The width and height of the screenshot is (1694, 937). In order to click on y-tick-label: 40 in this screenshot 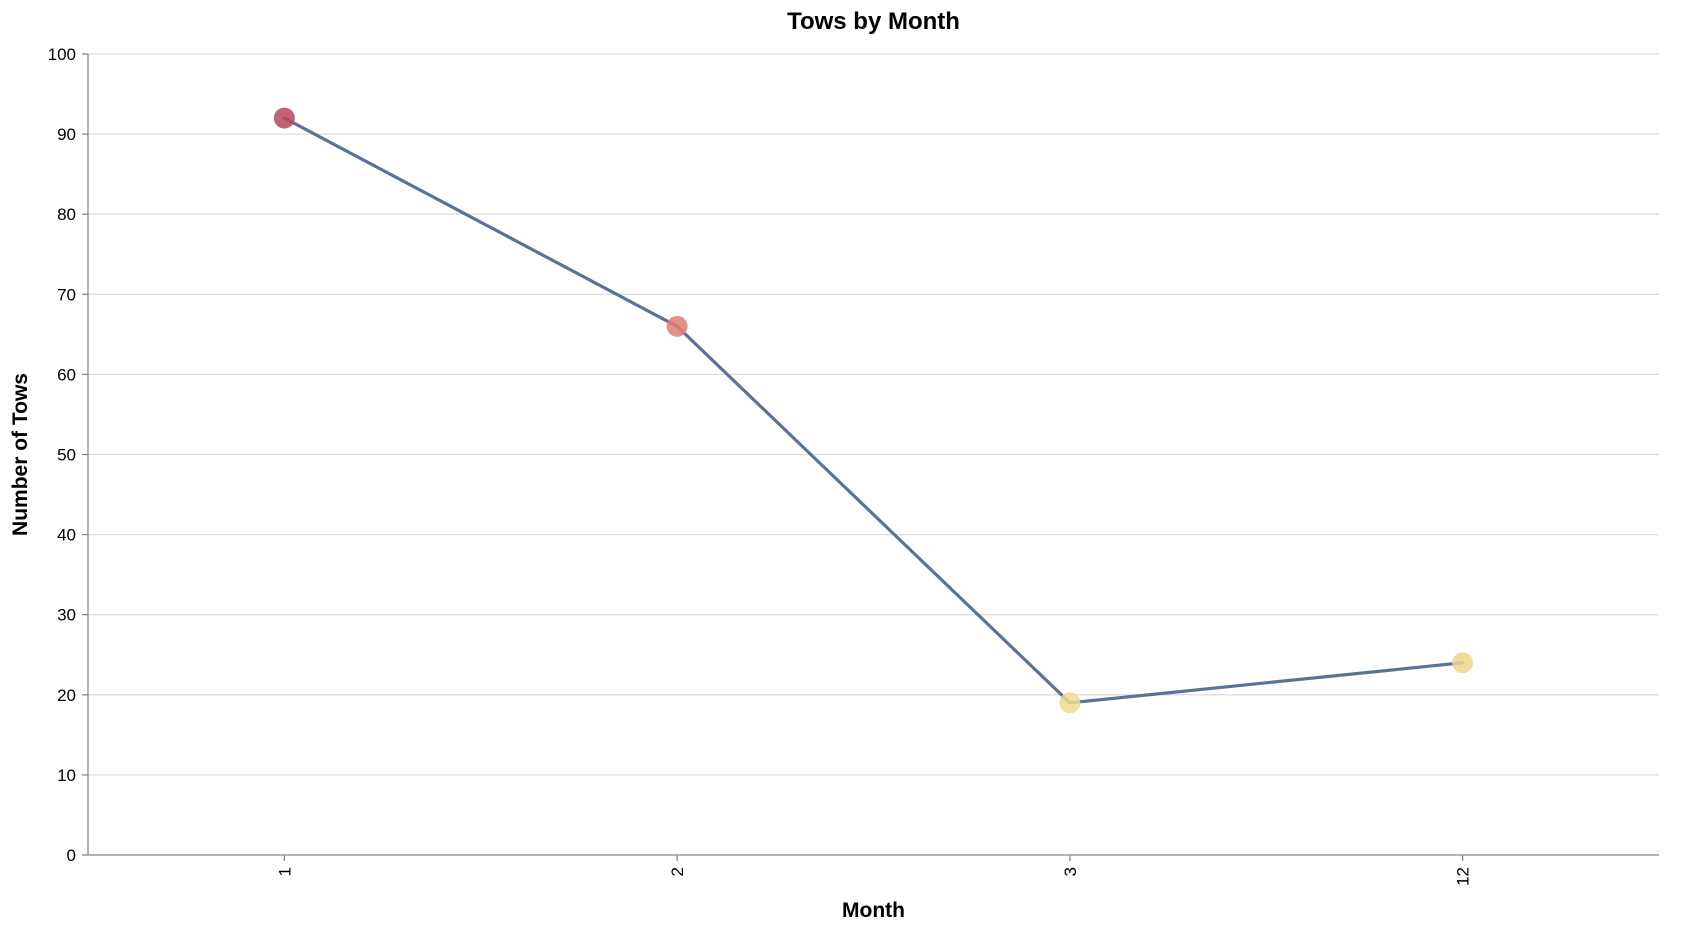, I will do `click(66, 535)`.